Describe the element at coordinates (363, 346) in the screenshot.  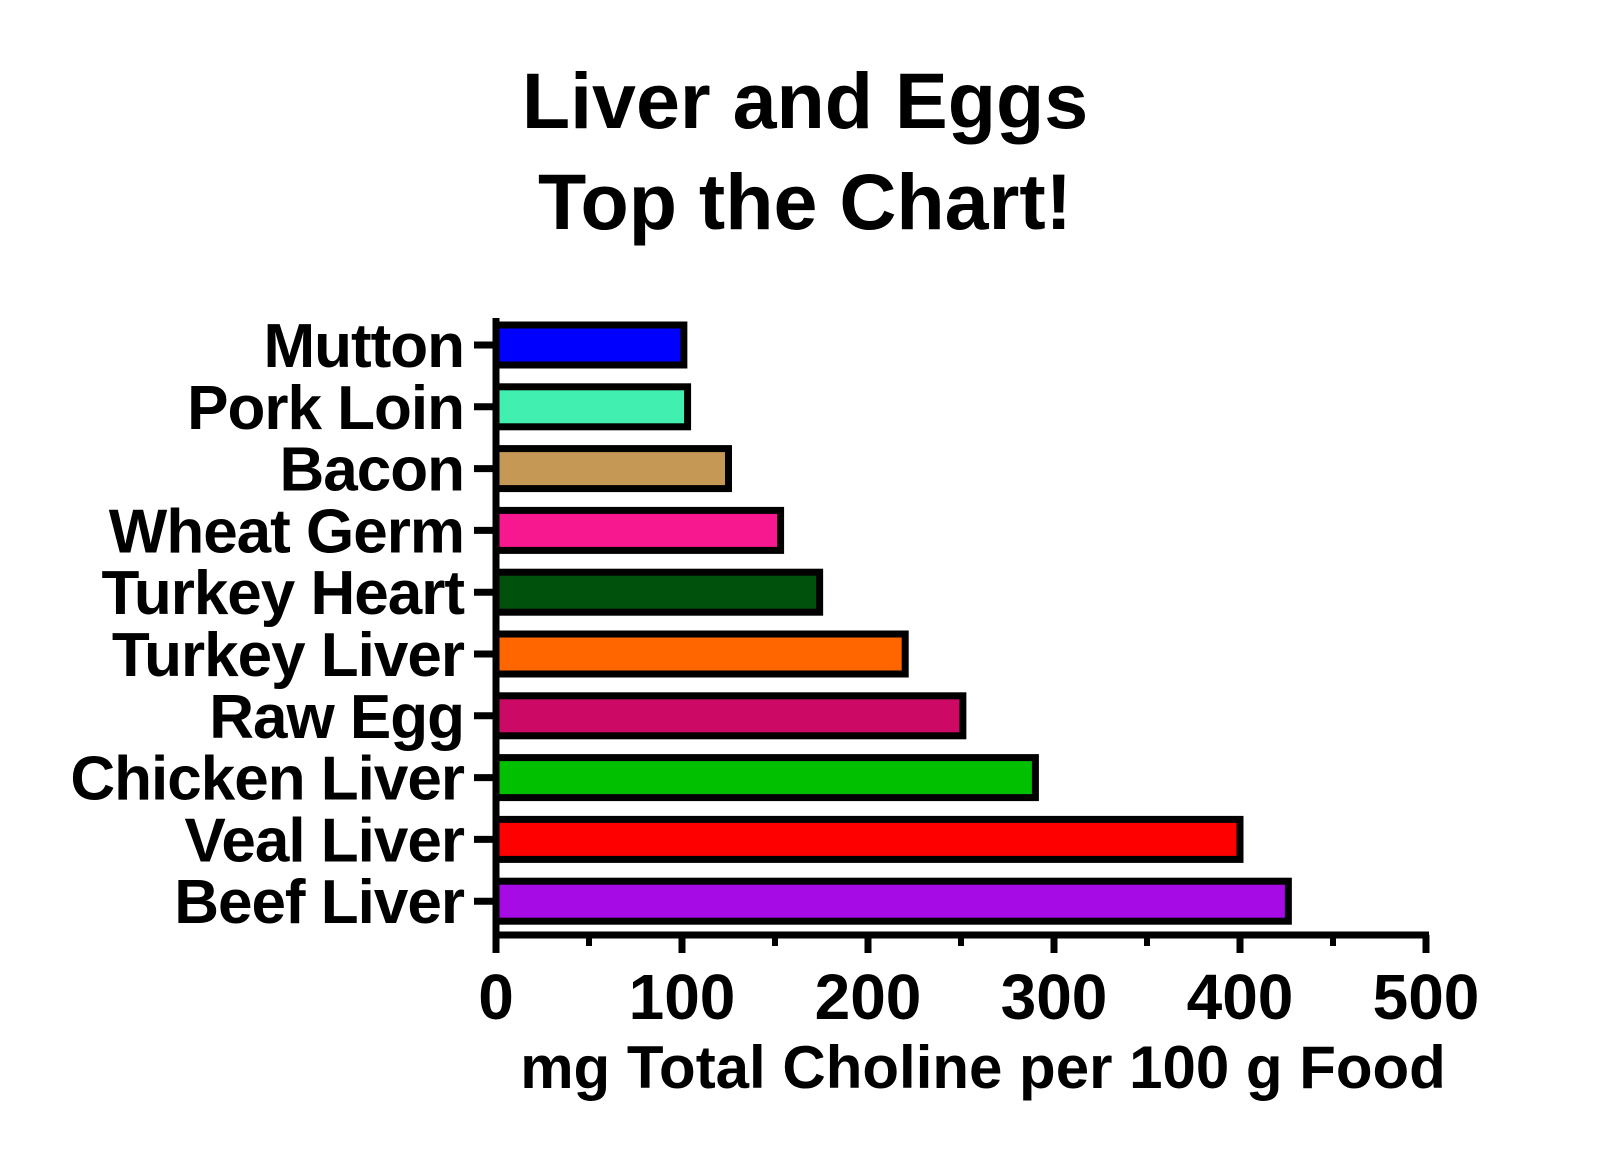
I see `category-label-mutton: Mutton` at that location.